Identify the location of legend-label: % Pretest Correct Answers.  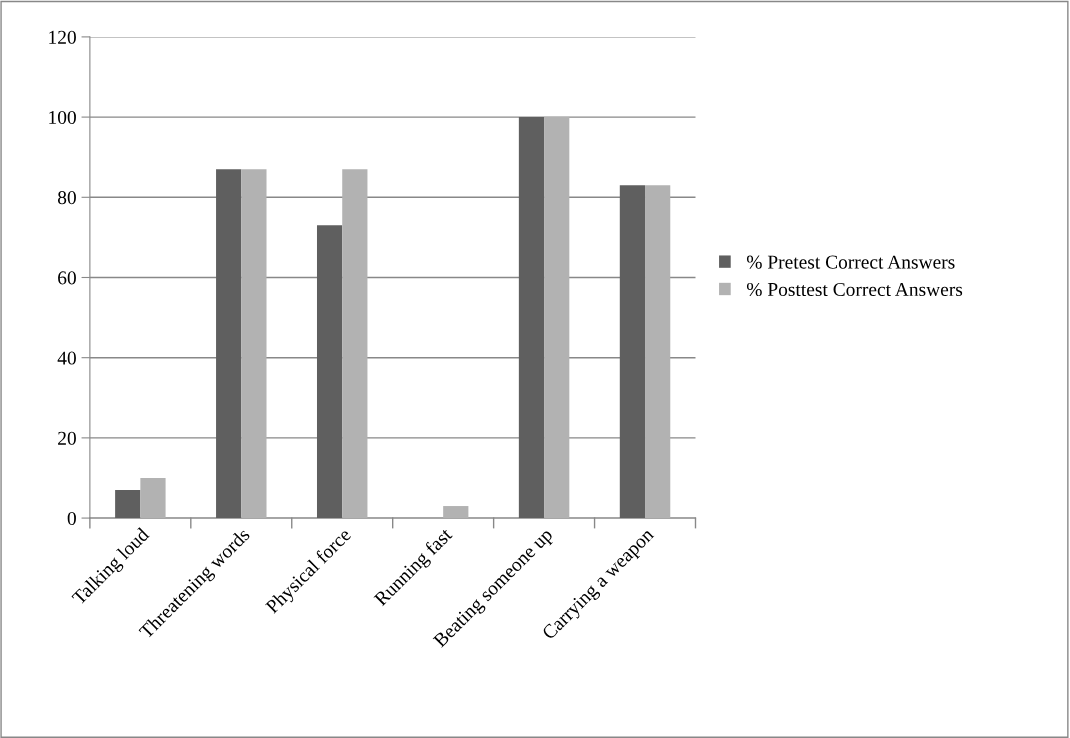
(850, 262).